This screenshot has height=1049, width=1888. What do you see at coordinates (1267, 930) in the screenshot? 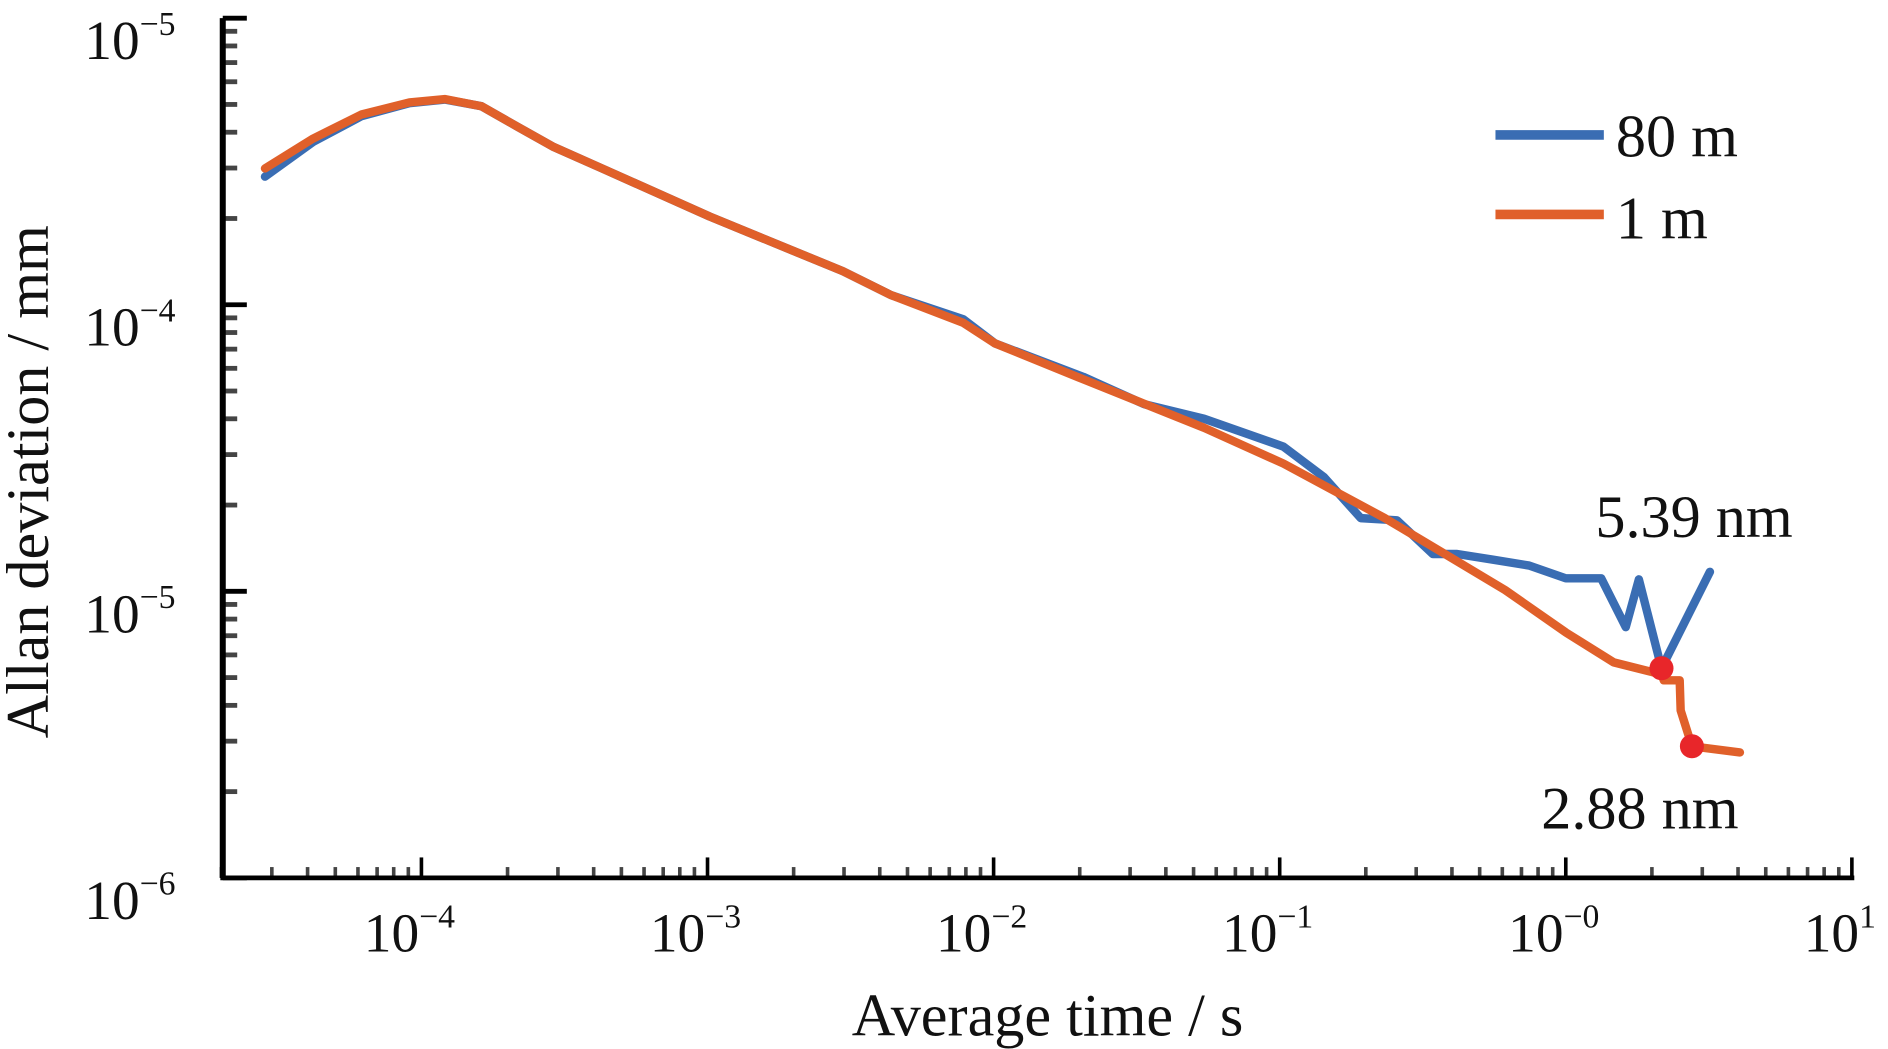
I see `x-tick-label: 10⁻¹` at bounding box center [1267, 930].